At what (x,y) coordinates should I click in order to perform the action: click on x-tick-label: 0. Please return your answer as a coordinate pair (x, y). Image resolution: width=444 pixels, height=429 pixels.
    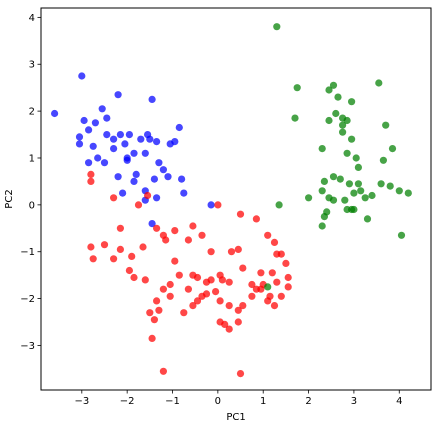
    Looking at the image, I should click on (218, 401).